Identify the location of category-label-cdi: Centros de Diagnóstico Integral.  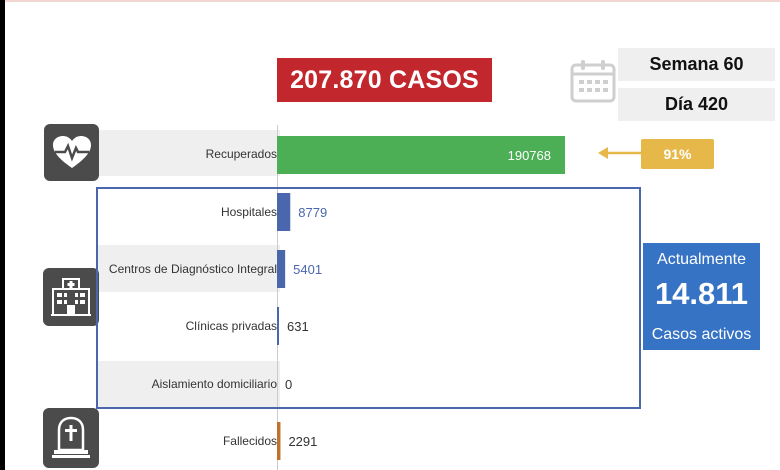
(192, 269).